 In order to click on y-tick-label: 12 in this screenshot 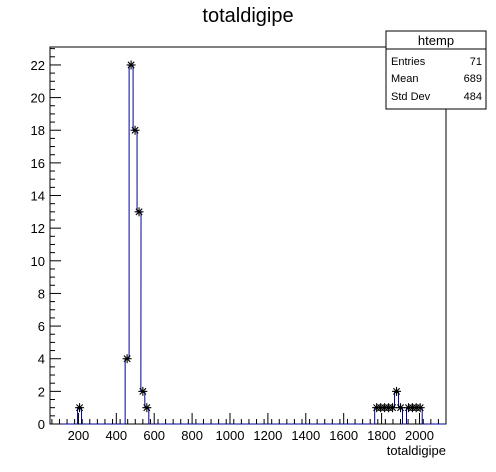, I will do `click(38, 228)`.